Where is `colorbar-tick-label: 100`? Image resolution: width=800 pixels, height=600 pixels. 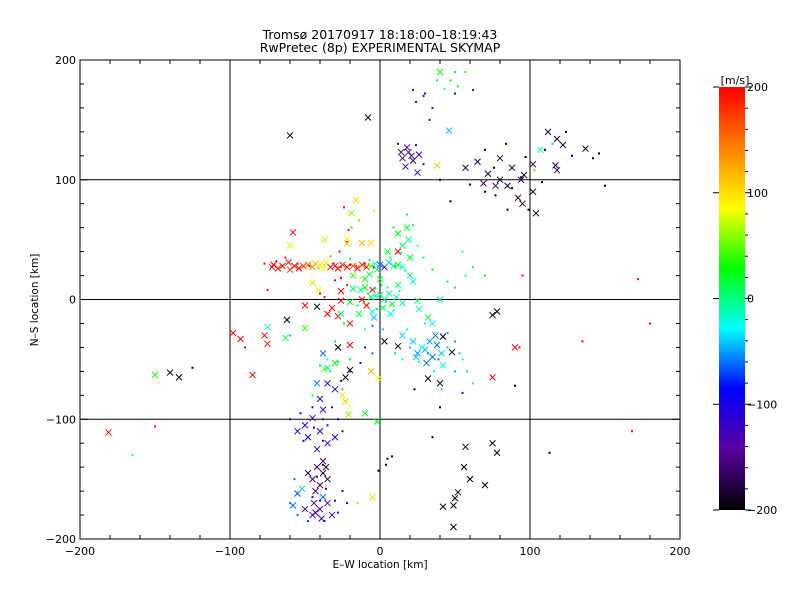 colorbar-tick-label: 100 is located at coordinates (757, 193).